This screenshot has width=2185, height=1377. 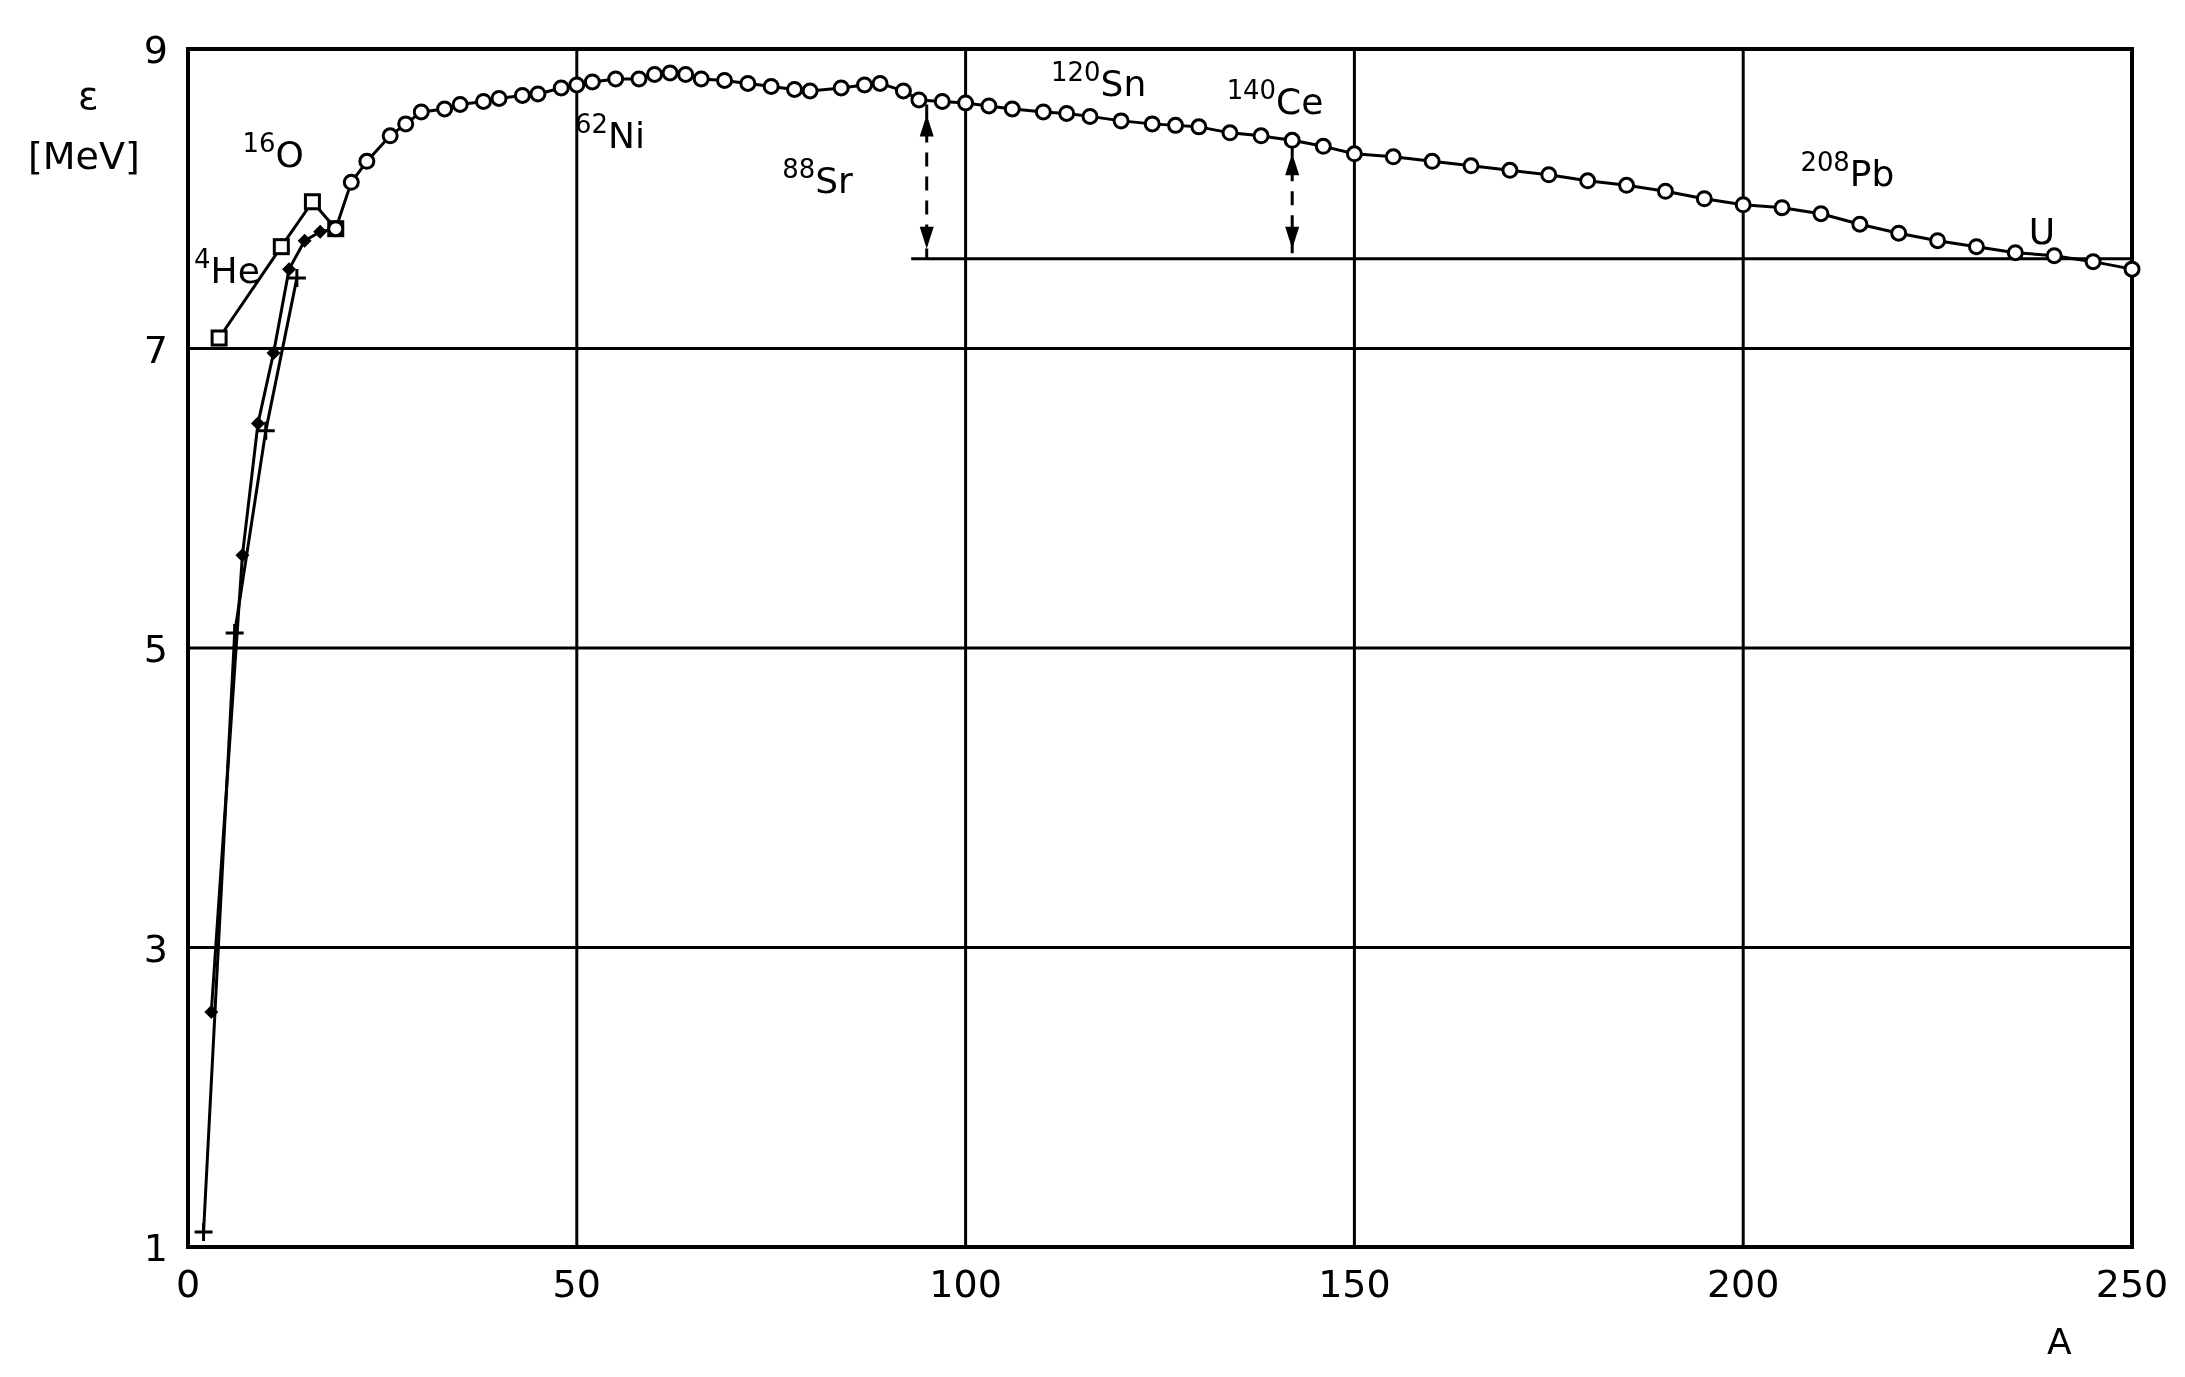 I want to click on annotation: U, so click(x=2042, y=232).